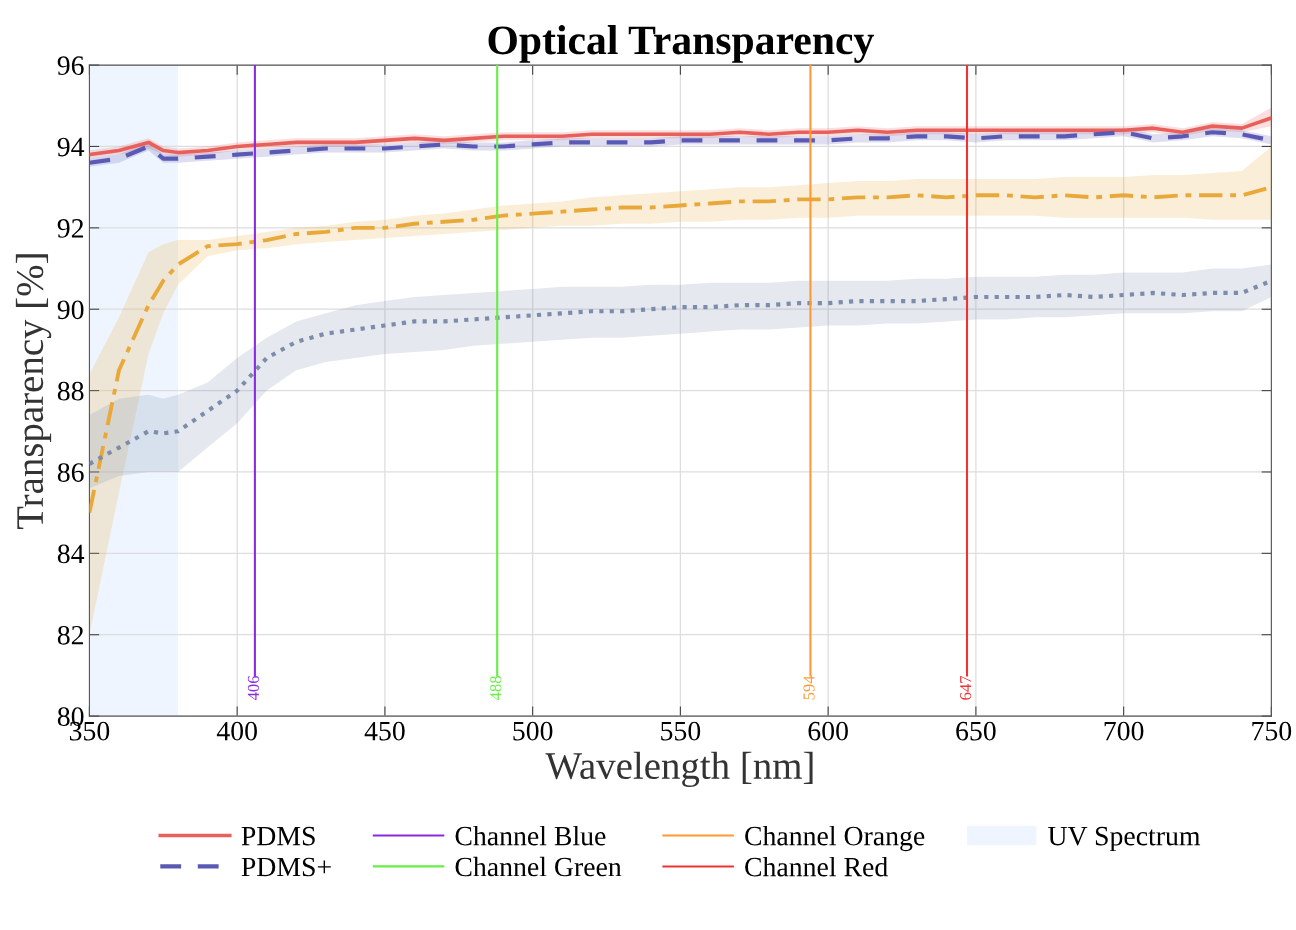  What do you see at coordinates (530, 835) in the screenshot?
I see `legend-label: Channel Blue` at bounding box center [530, 835].